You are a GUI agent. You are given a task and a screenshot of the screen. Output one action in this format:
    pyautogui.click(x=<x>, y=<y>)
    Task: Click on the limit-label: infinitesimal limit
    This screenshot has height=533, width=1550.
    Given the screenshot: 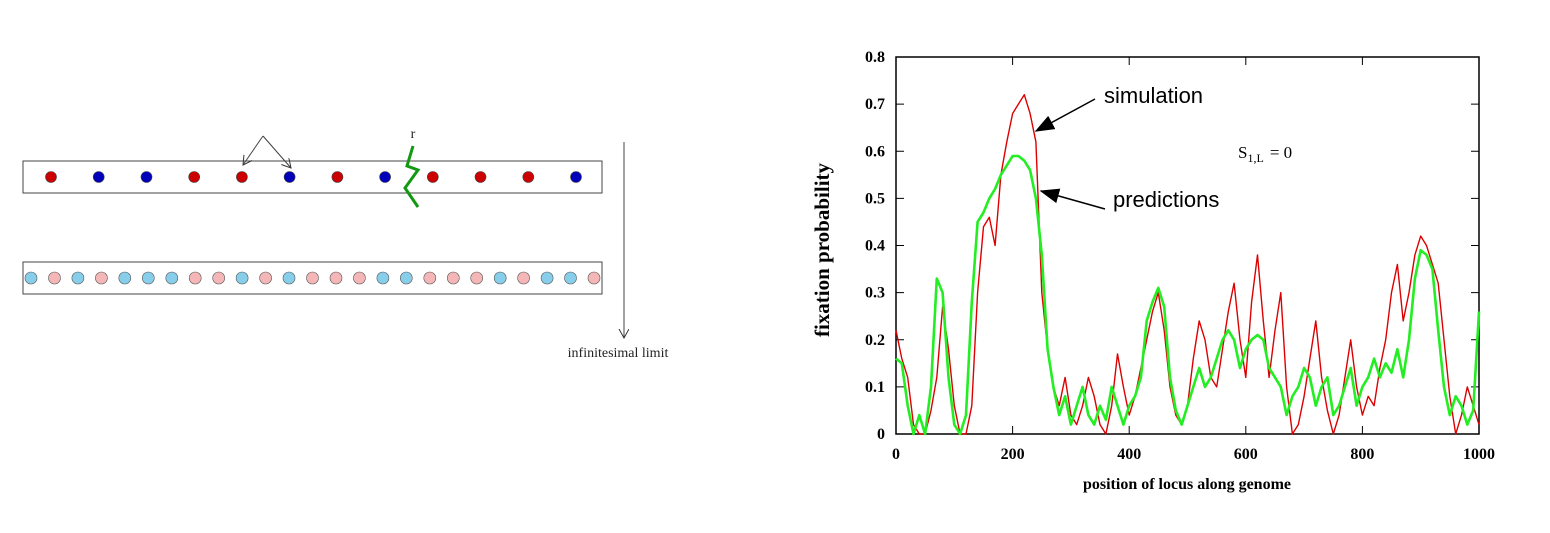 What is the action you would take?
    pyautogui.click(x=618, y=353)
    